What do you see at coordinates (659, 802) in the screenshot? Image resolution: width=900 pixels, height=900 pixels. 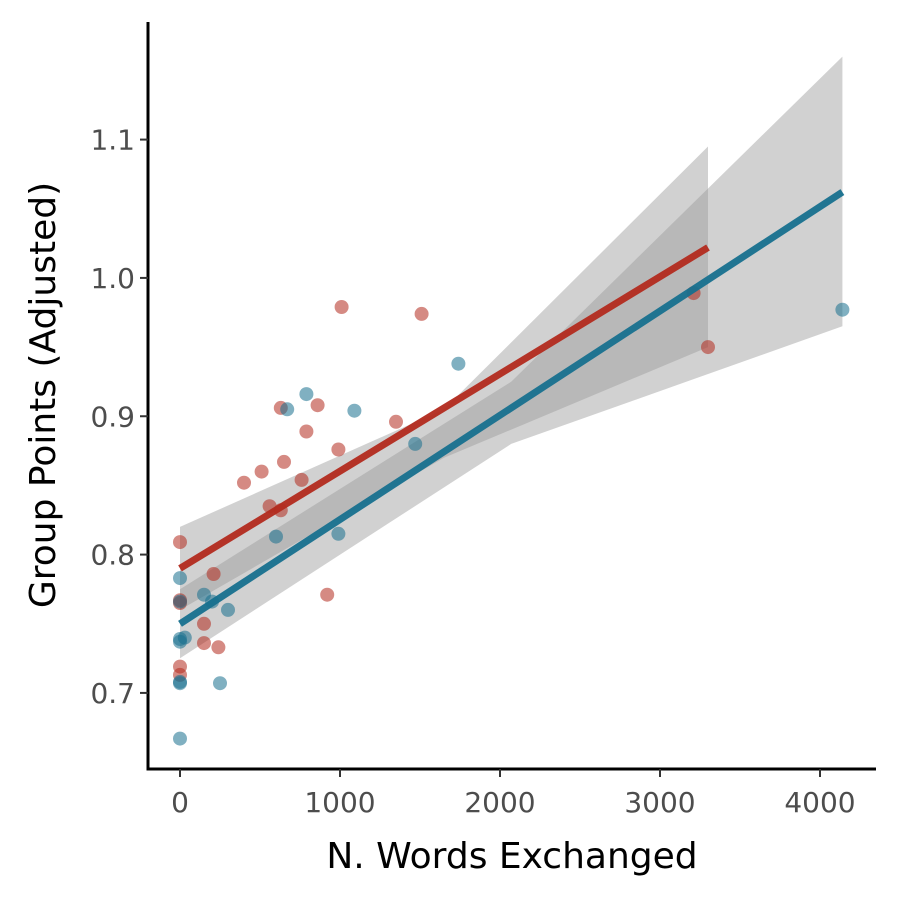 I see `x-tick-label: 3000` at bounding box center [659, 802].